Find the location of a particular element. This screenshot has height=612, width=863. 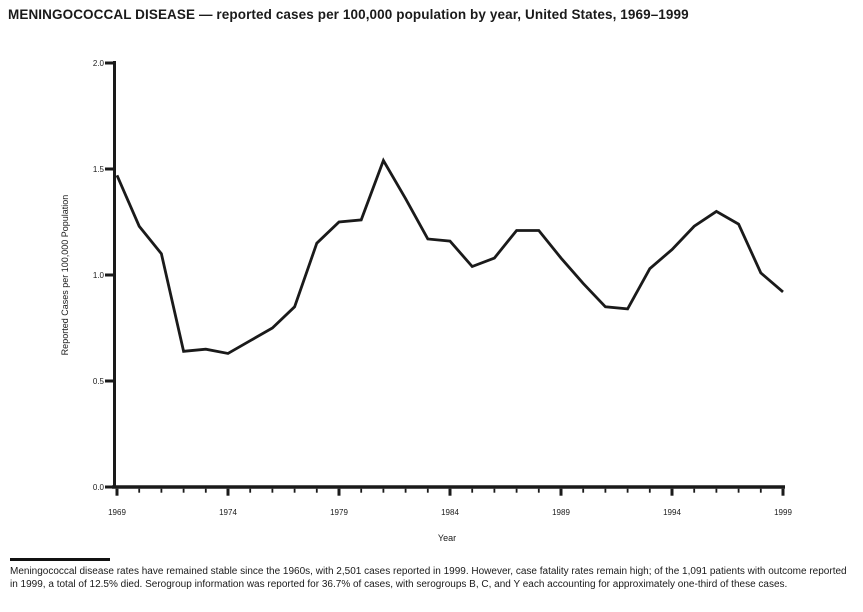

y-tick-label: 1.5 is located at coordinates (99, 169).